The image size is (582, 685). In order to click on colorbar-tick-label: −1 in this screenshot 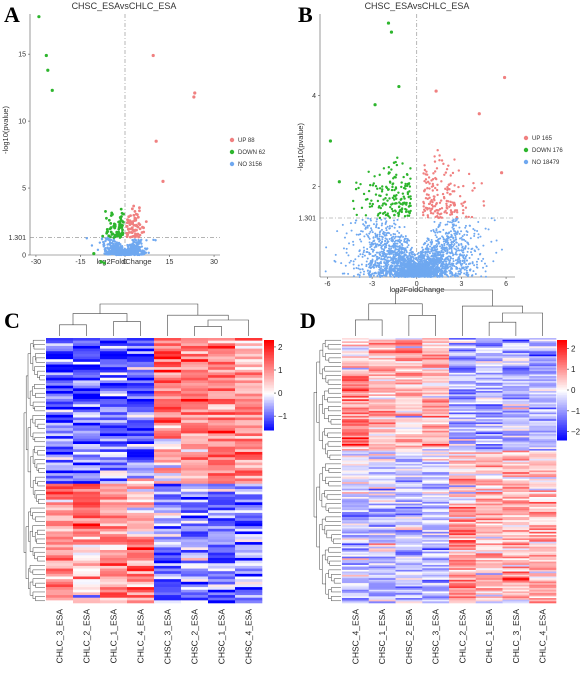, I will do `click(283, 416)`.